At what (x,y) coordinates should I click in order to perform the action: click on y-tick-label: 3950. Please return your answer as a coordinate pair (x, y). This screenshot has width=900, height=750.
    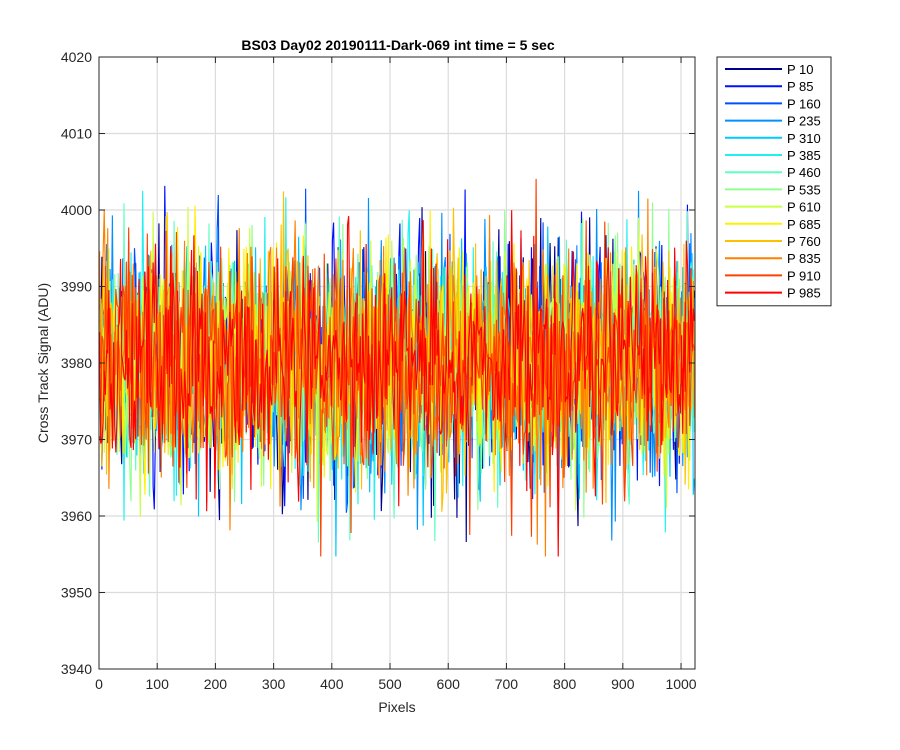
    Looking at the image, I should click on (76, 593).